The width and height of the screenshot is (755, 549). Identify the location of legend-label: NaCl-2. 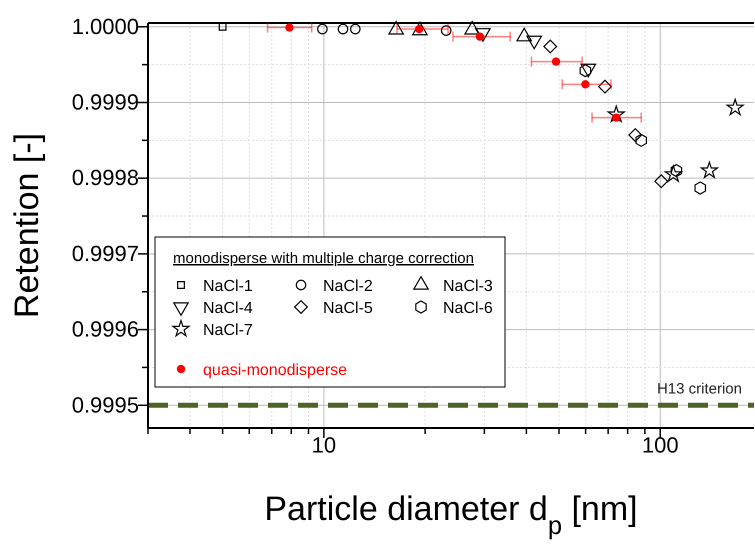
(348, 286).